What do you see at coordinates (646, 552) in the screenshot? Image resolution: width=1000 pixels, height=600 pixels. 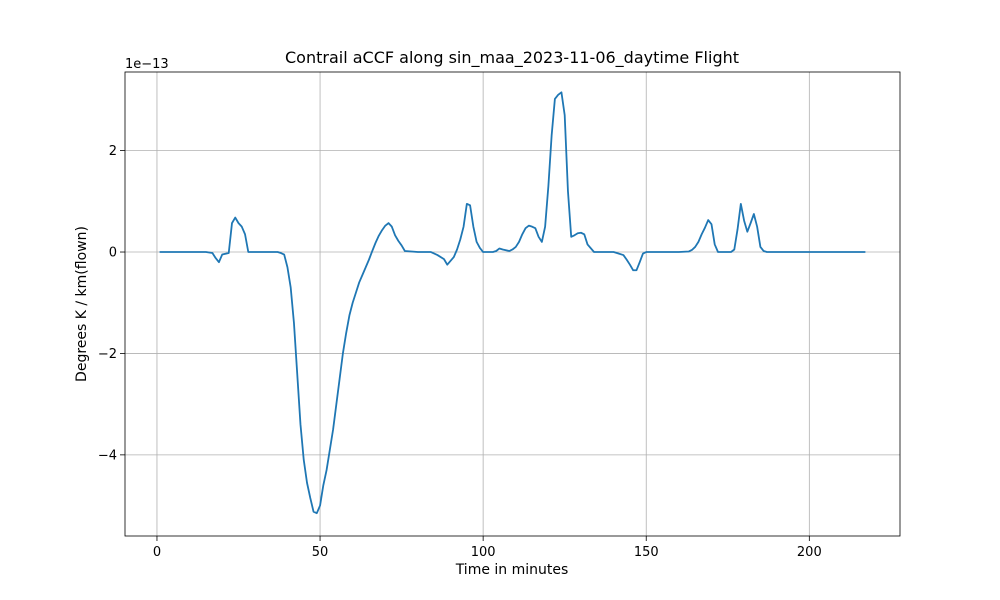 I see `x-tick-label: 150` at bounding box center [646, 552].